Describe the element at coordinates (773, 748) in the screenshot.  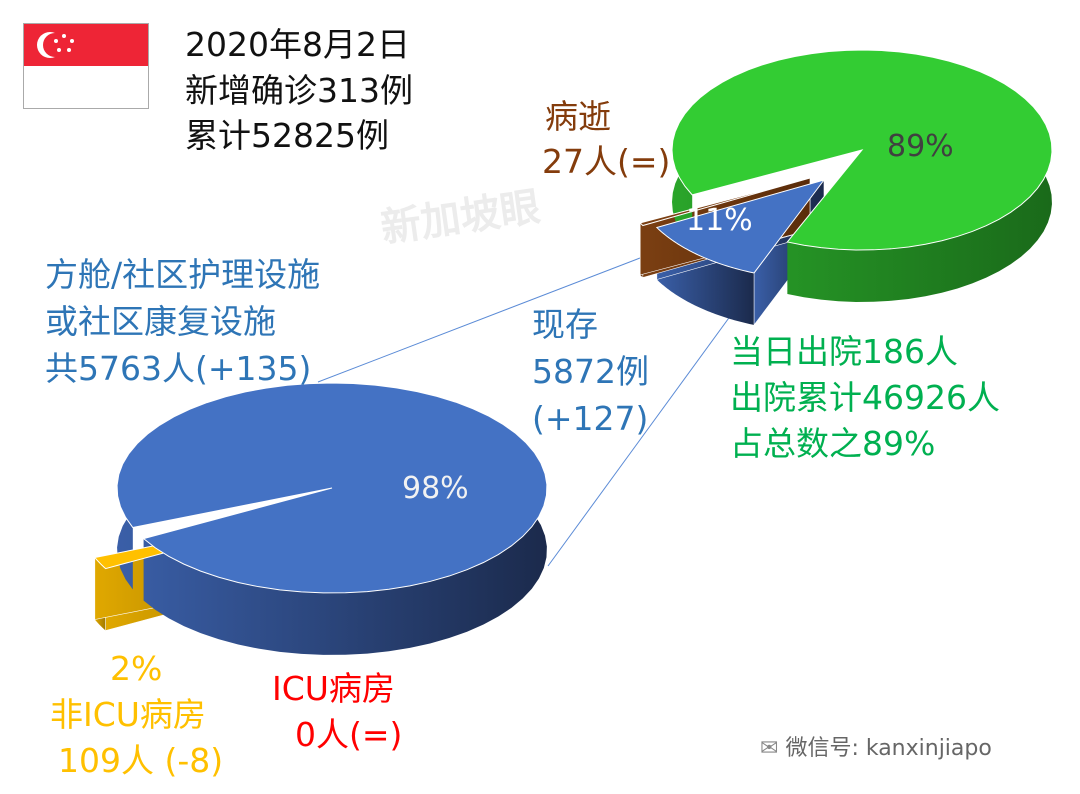
I see `wechat-icon: ✉` at that location.